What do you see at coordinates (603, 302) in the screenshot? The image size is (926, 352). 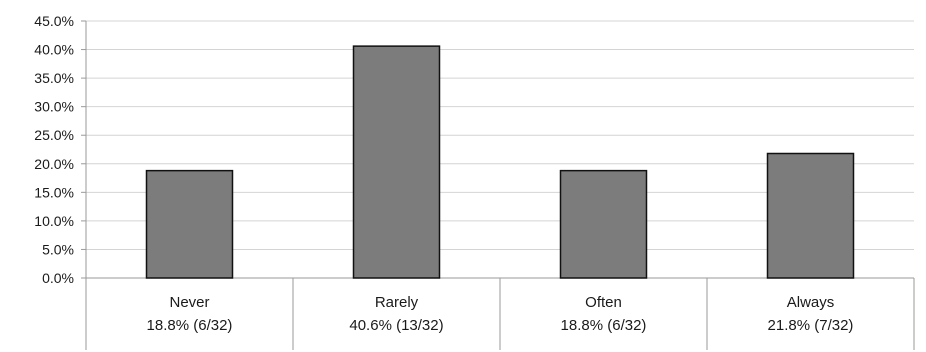 I see `category-label: Often` at bounding box center [603, 302].